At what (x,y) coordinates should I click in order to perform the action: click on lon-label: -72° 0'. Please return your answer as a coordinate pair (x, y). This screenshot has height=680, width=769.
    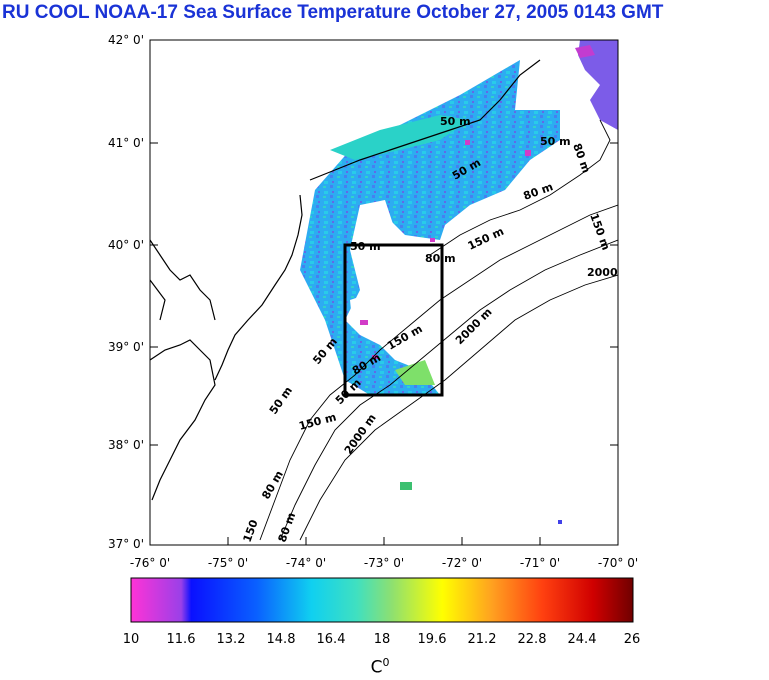
    Looking at the image, I should click on (462, 563).